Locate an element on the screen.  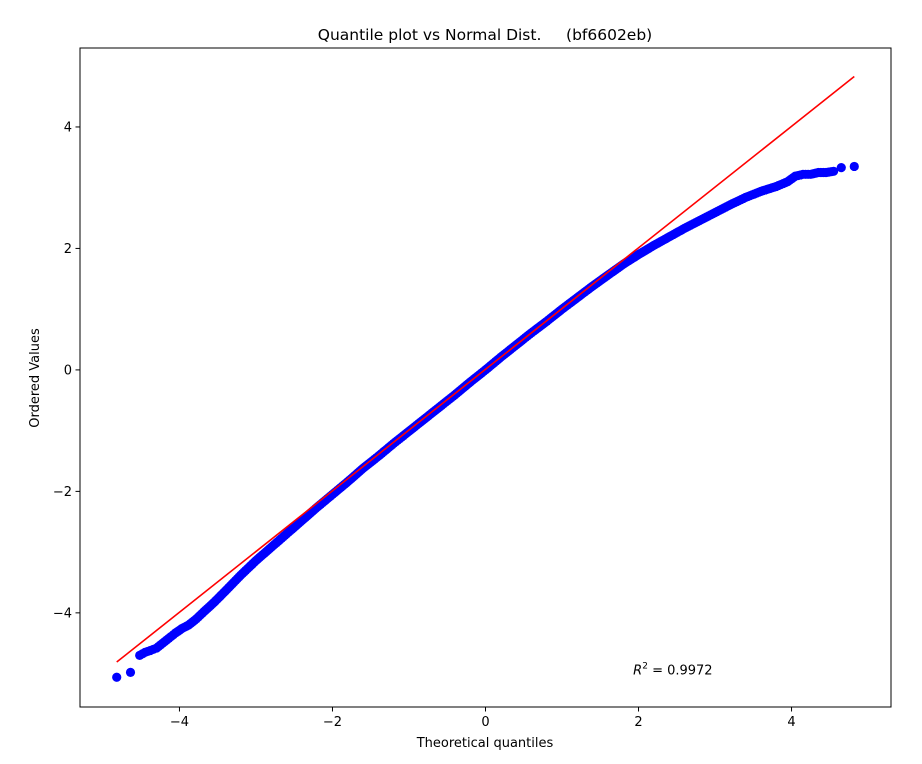
x-axis: −4 −2 0 2 4 is located at coordinates (483, 718).